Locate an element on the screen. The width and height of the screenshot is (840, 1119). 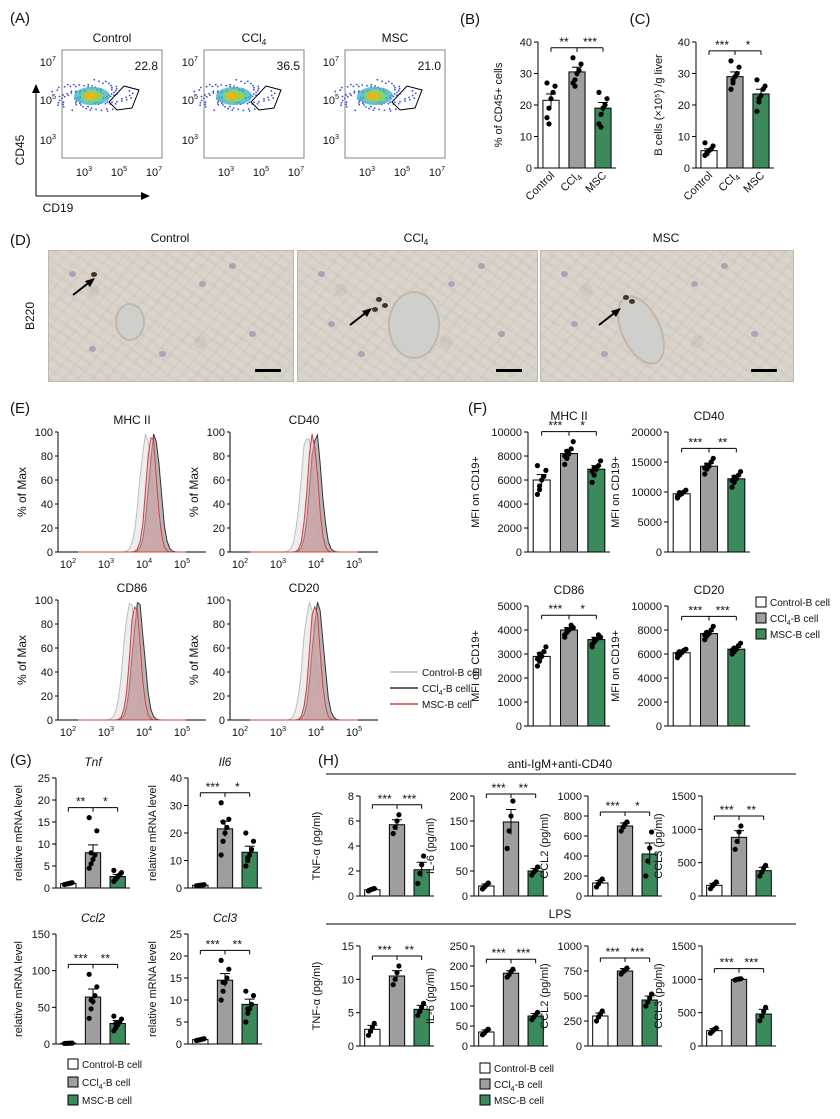
micrograph-ccl4 is located at coordinates (417, 316).